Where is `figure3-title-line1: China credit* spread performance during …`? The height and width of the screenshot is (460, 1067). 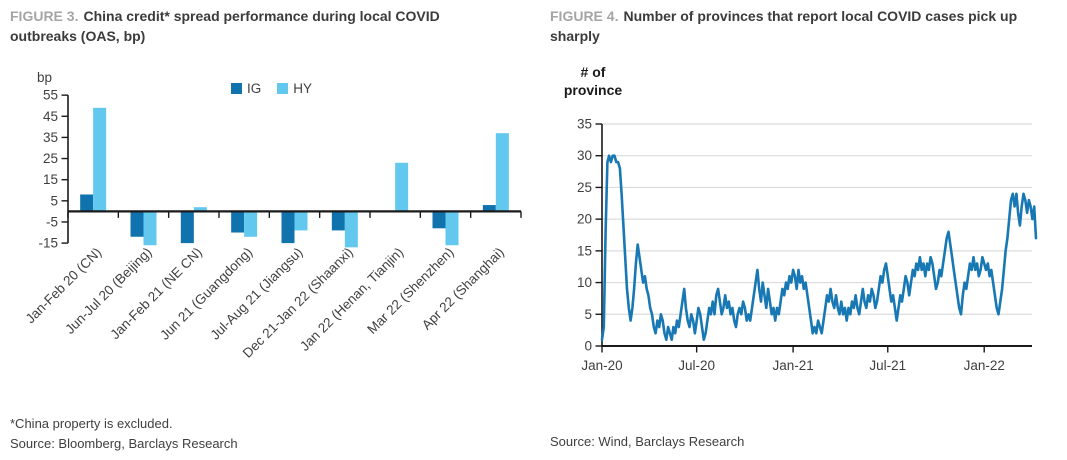
figure3-title-line1: China credit* spread performance during … is located at coordinates (261, 16).